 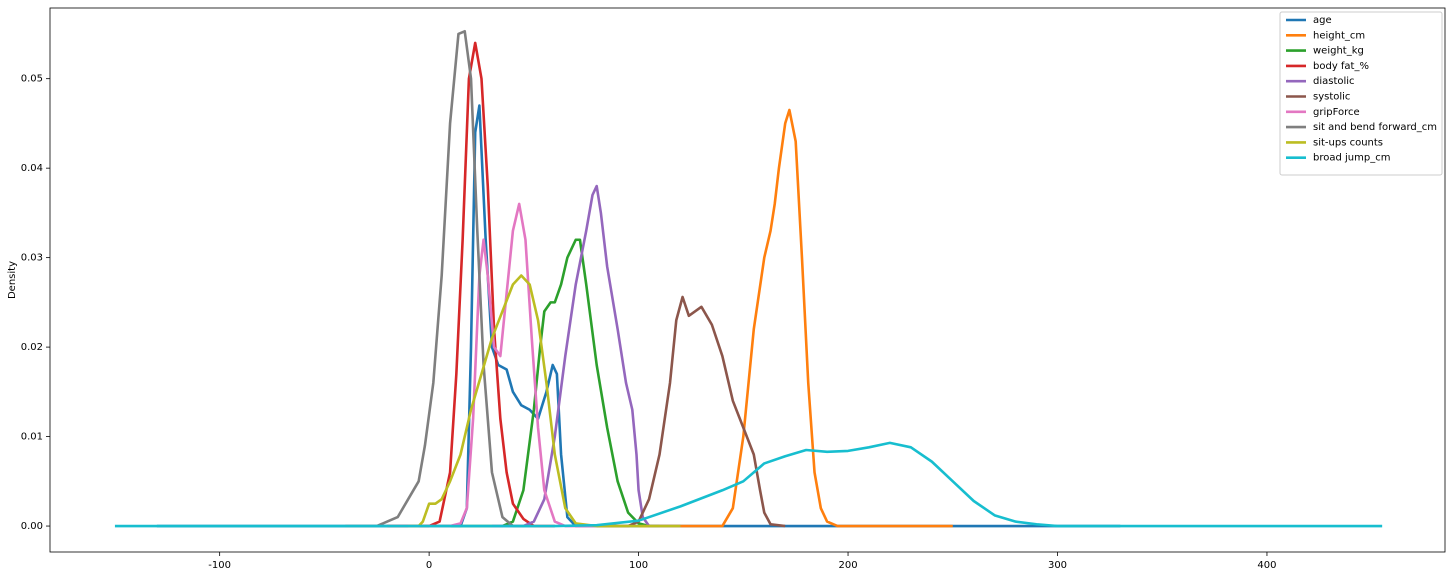 What do you see at coordinates (1351, 158) in the screenshot?
I see `legend-label: broad jump_cm` at bounding box center [1351, 158].